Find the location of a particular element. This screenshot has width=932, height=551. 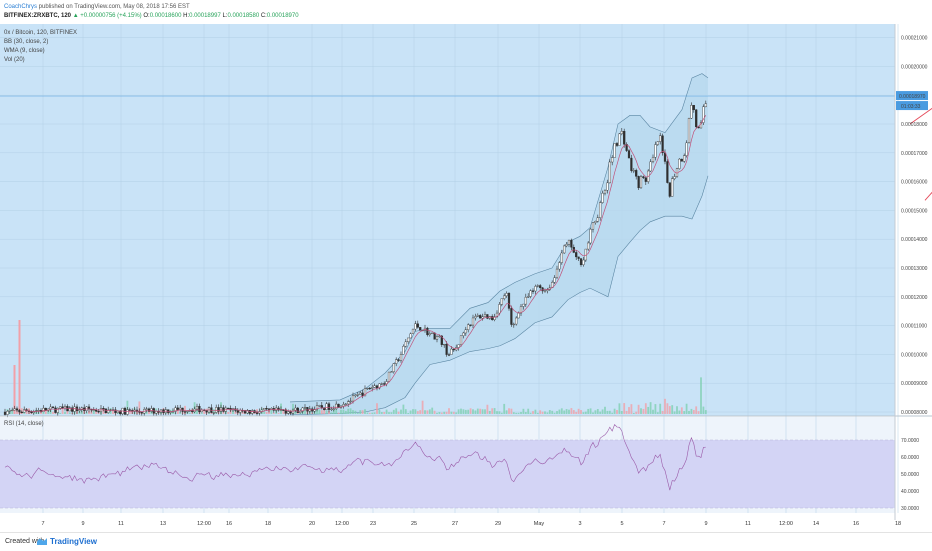

trendlines is located at coordinates (920, 116).